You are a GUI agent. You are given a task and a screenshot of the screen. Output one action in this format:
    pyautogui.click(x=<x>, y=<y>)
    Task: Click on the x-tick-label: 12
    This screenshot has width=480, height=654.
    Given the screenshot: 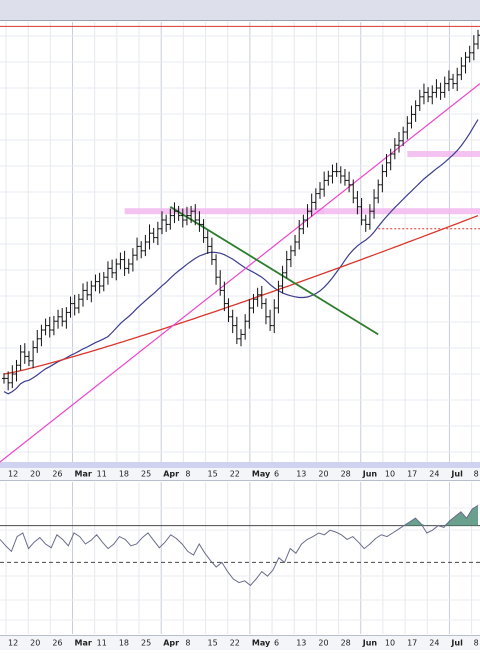 What is the action you would take?
    pyautogui.click(x=13, y=474)
    